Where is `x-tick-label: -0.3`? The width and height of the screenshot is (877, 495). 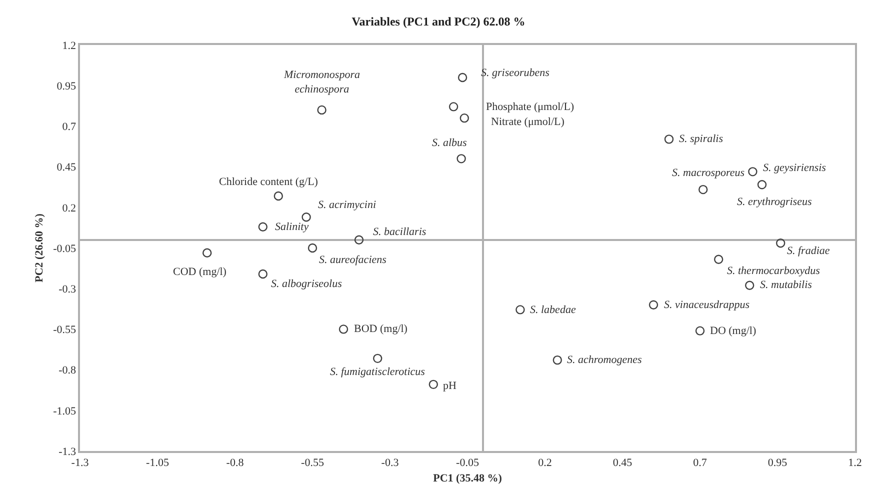 x-tick-label: -0.3 is located at coordinates (390, 462).